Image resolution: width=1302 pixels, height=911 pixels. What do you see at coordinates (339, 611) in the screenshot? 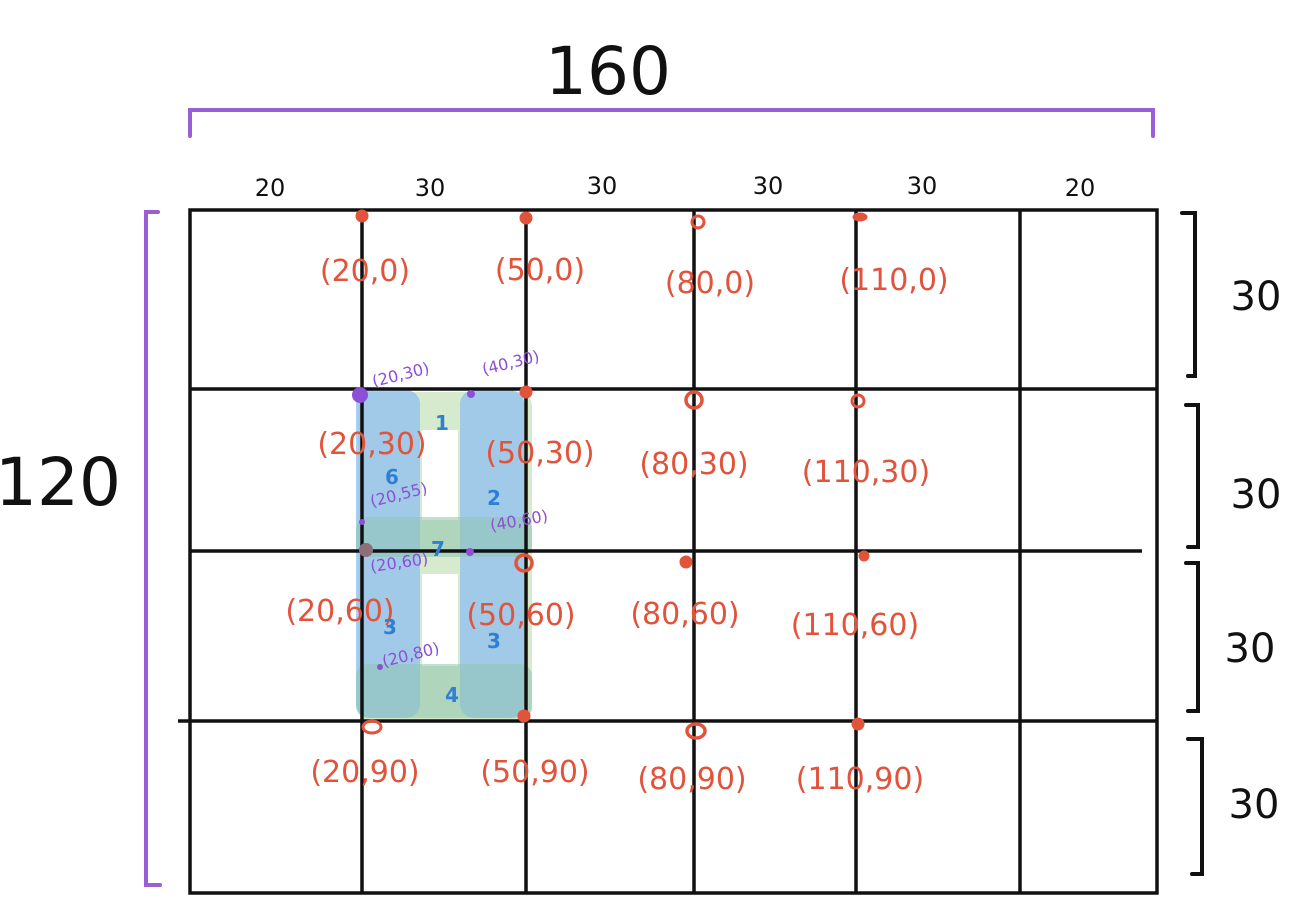
I see `coordinate-label: (20,60)` at bounding box center [339, 611].